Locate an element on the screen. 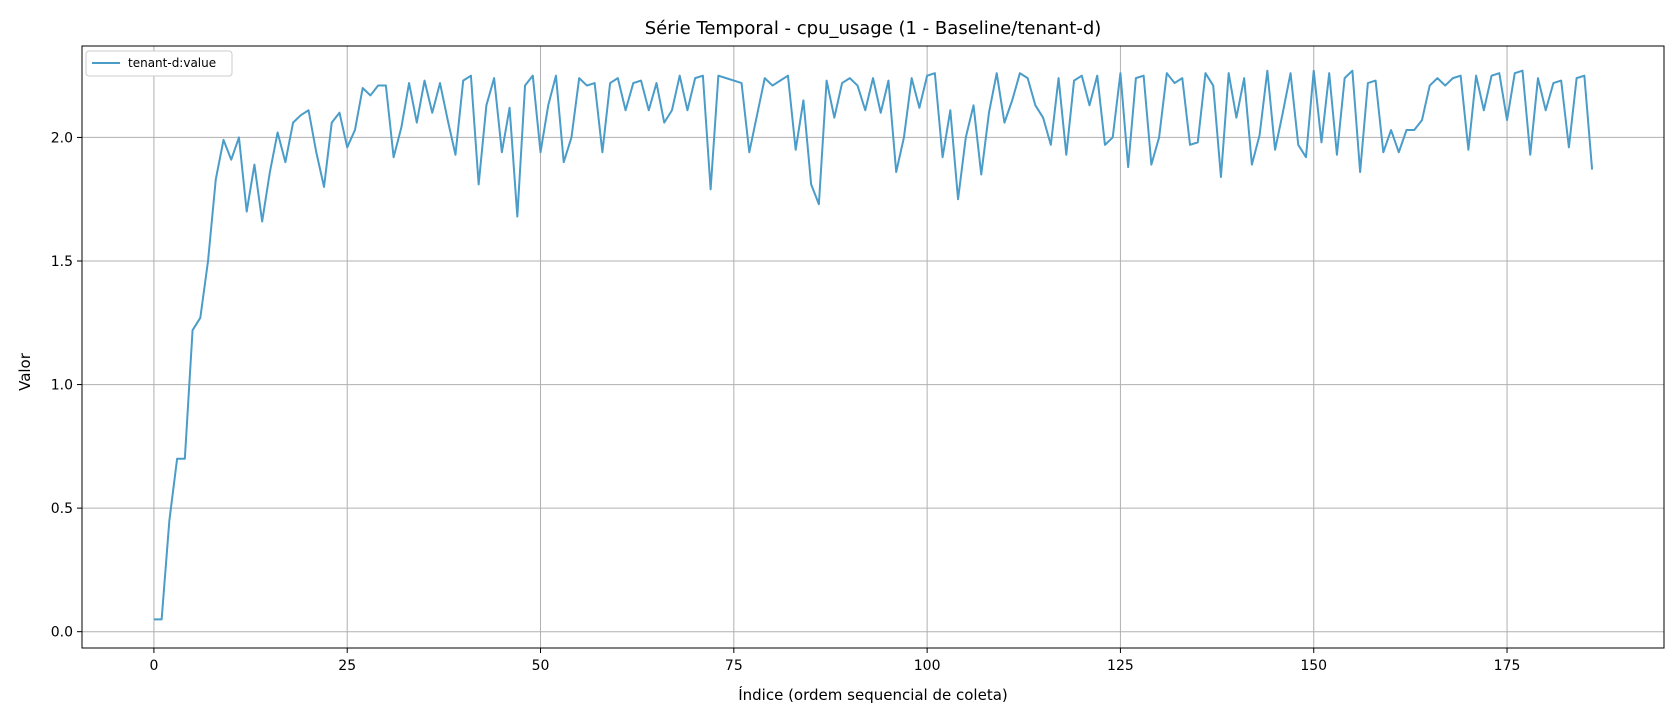 The height and width of the screenshot is (720, 1680). y-axis-label: Valor is located at coordinates (25, 371).